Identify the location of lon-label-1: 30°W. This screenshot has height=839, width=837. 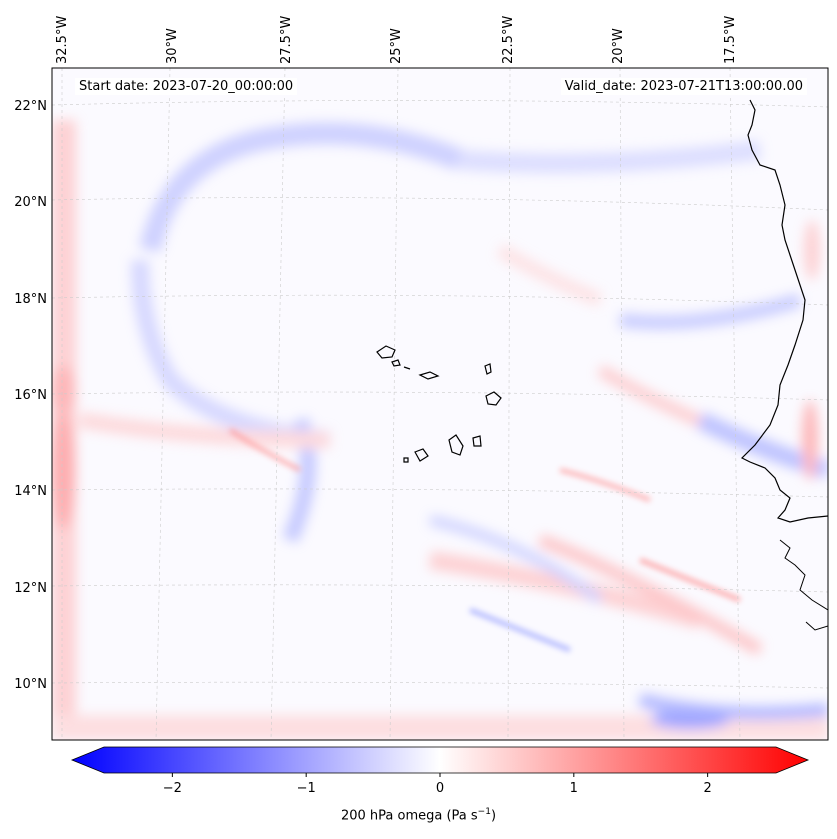
(172, 46).